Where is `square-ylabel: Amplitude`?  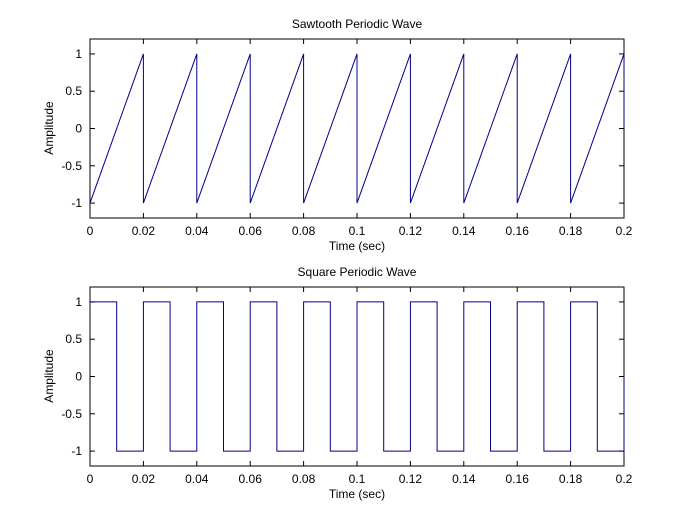 square-ylabel: Amplitude is located at coordinates (49, 376).